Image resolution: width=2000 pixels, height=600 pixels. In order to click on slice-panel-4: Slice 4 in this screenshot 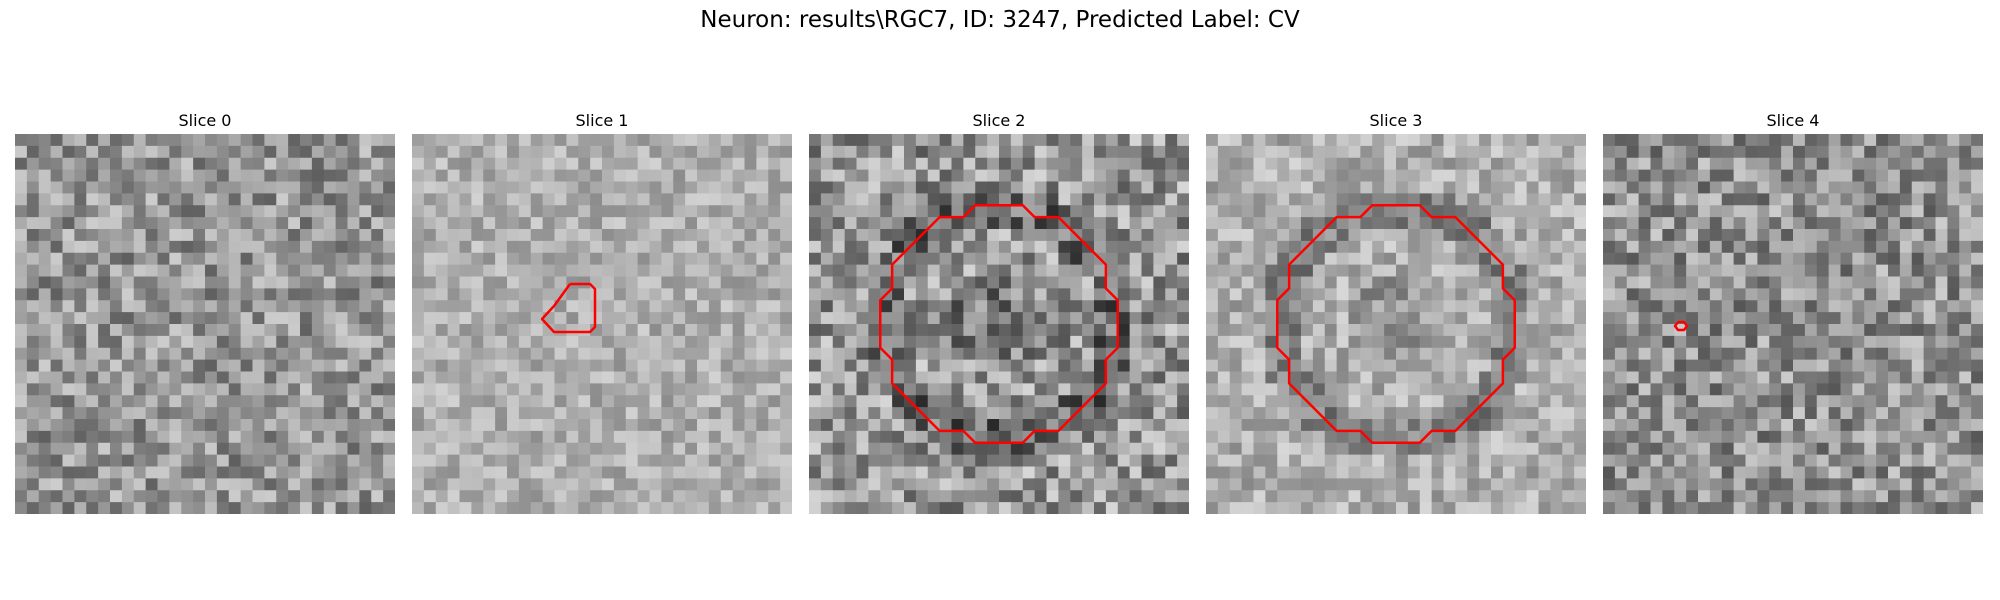, I will do `click(1793, 312)`.